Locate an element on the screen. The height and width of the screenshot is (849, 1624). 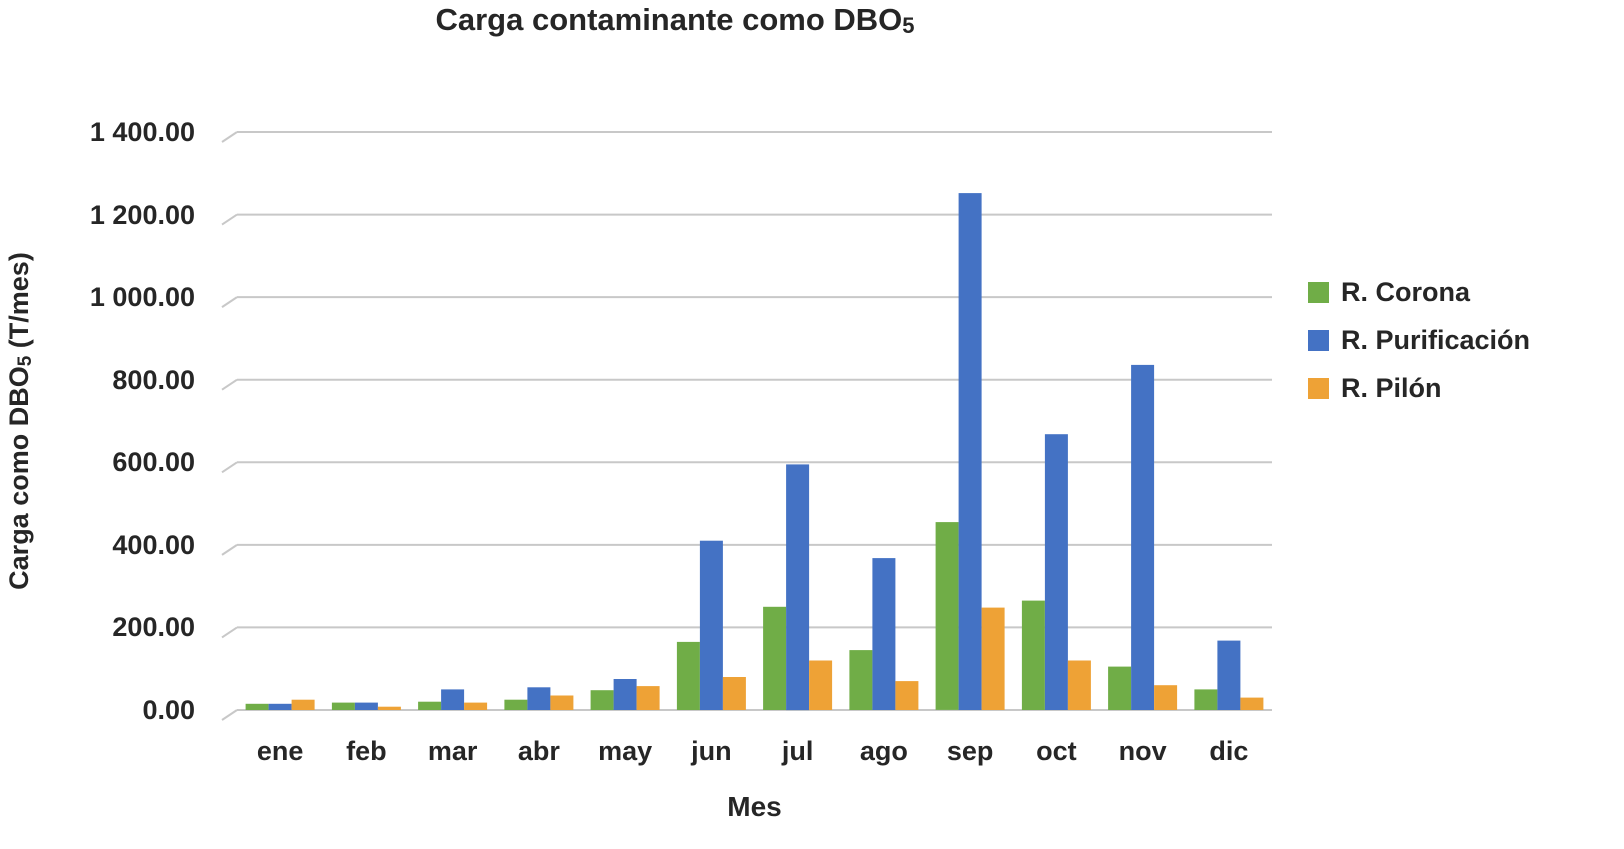
bar-r-purificaci-n-jul is located at coordinates (798, 587).